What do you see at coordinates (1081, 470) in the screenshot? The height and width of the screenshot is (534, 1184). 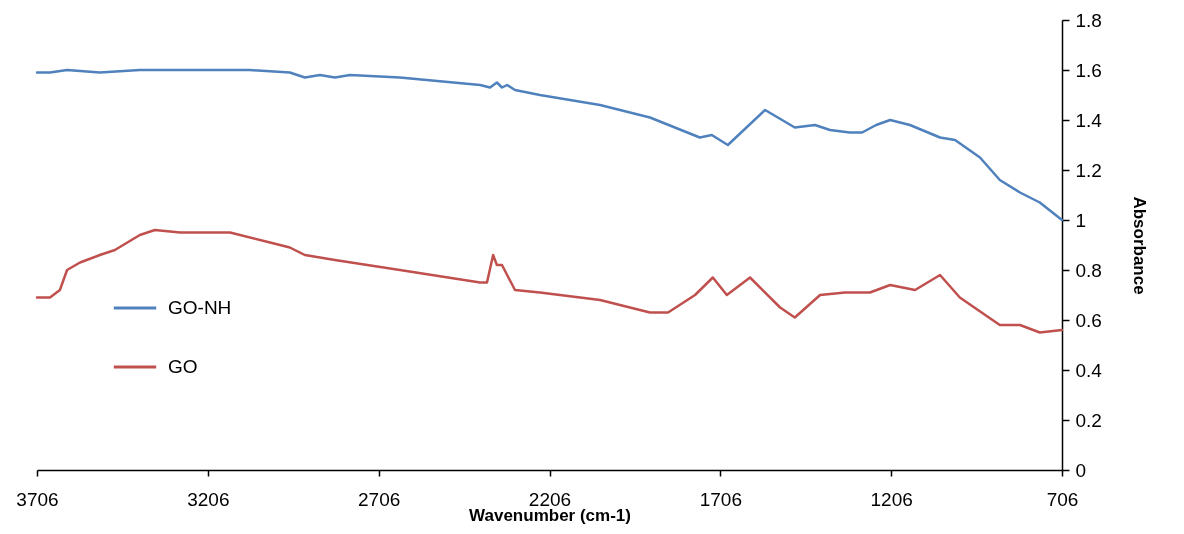 I see `y-tick-label: 0` at bounding box center [1081, 470].